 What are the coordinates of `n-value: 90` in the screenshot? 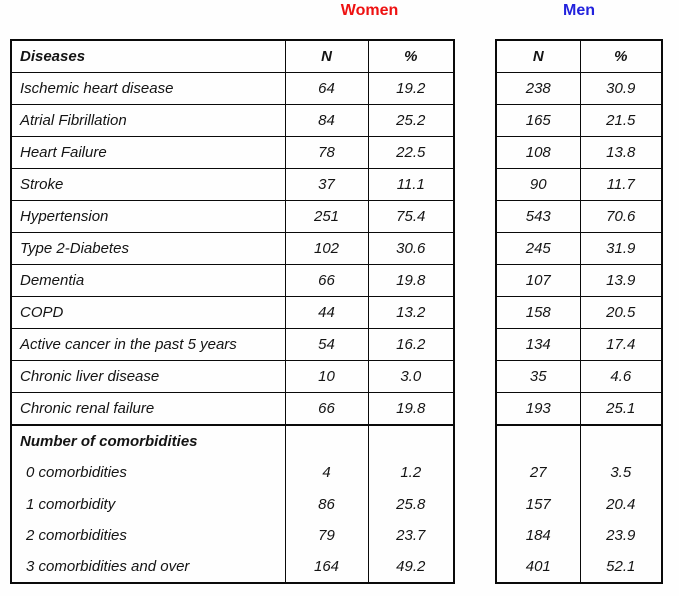 It's located at (538, 184).